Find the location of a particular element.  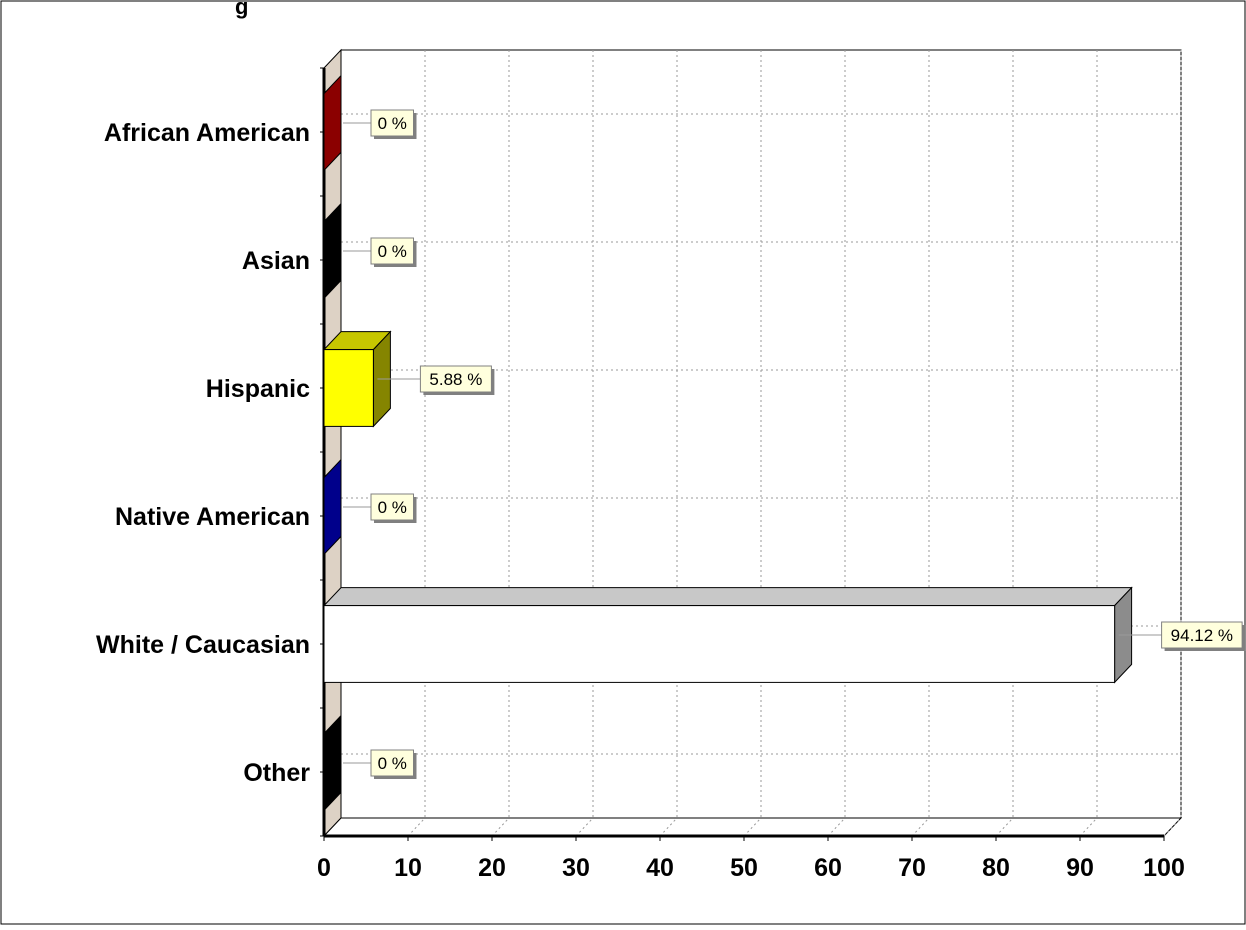

chart-title-fragment: g is located at coordinates (241, 9).